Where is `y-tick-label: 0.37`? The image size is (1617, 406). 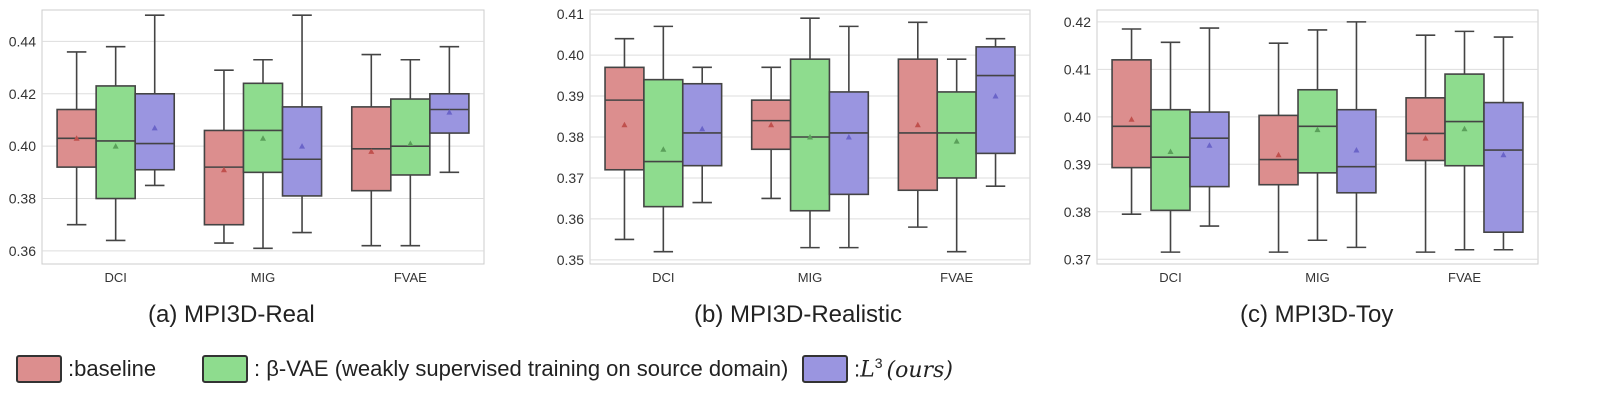
y-tick-label: 0.37 is located at coordinates (1077, 259).